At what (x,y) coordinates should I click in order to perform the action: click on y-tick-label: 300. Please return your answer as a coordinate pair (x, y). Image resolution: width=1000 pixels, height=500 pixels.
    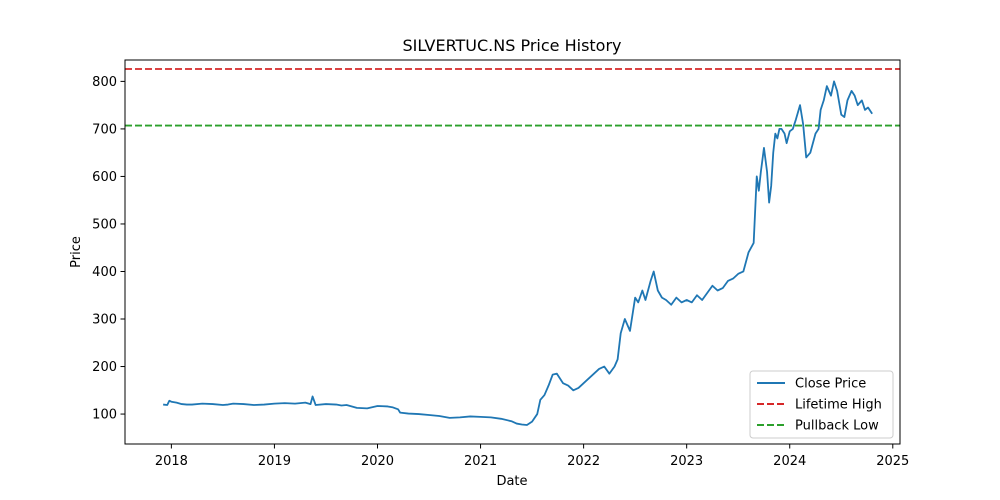
    Looking at the image, I should click on (104, 320).